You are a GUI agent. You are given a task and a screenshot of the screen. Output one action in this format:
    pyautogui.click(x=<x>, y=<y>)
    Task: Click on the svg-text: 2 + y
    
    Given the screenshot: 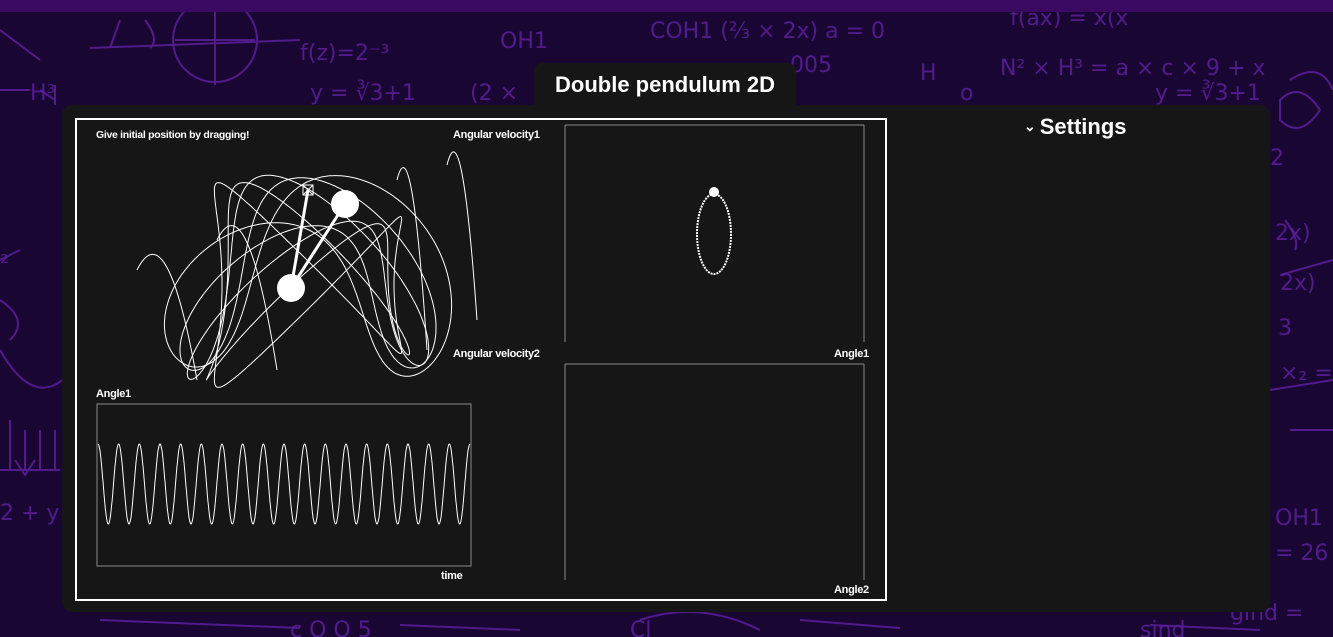 What is the action you would take?
    pyautogui.click(x=29, y=513)
    